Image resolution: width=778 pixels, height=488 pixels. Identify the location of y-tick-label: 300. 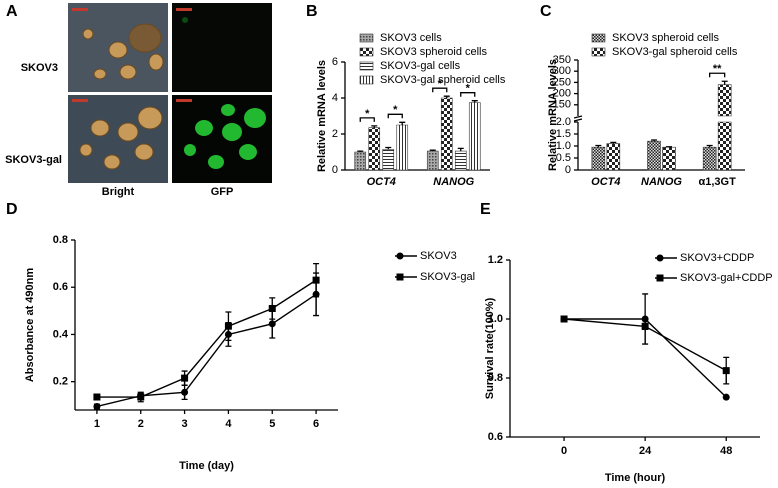
(562, 71).